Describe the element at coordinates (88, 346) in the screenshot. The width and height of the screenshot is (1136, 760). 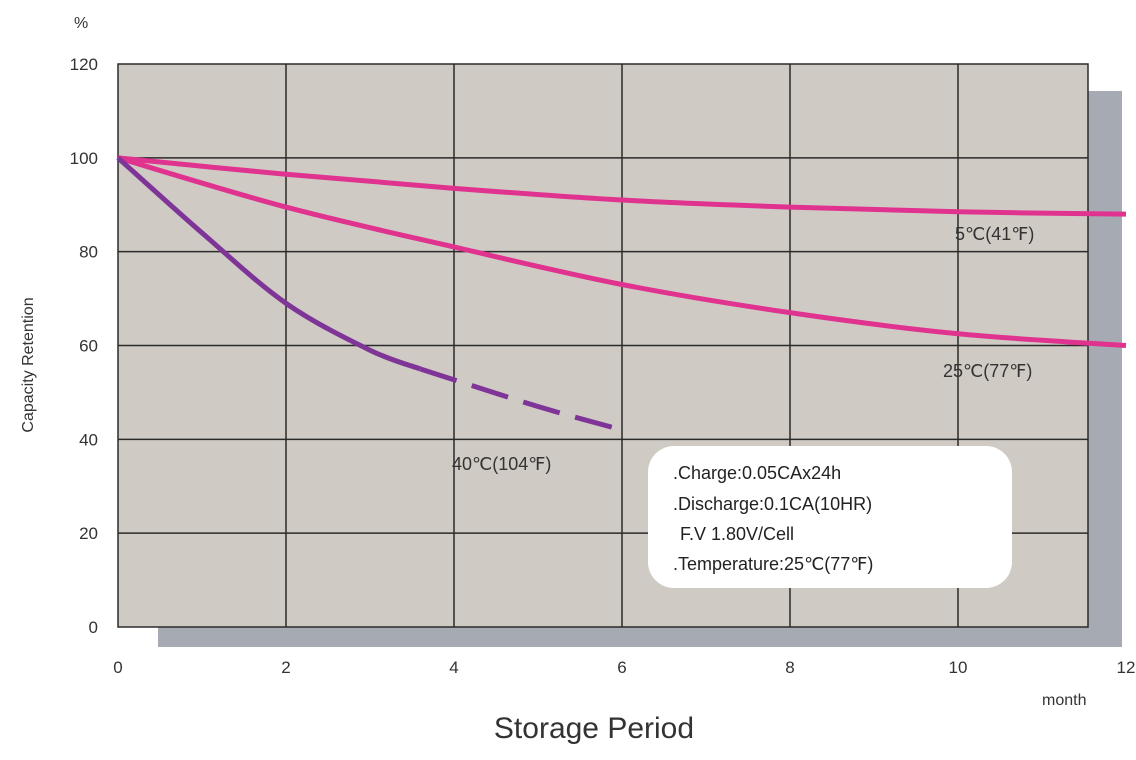
I see `y-tick-60: 60` at that location.